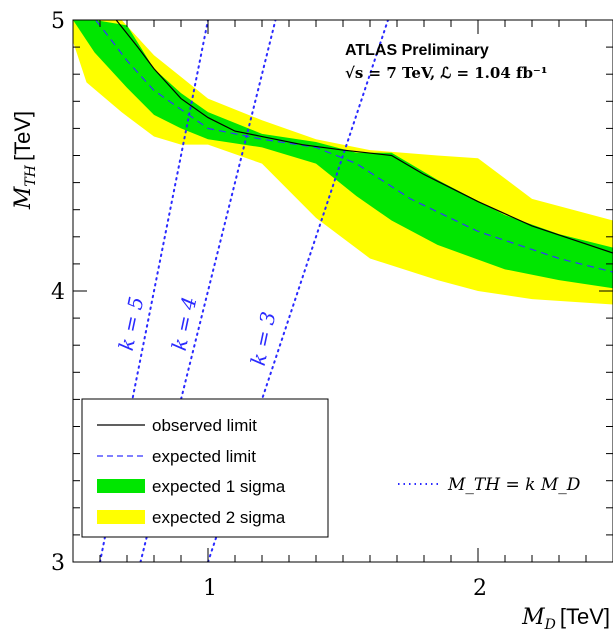 The image size is (613, 629). I want to click on y-tick-label-5: 5, so click(58, 21).